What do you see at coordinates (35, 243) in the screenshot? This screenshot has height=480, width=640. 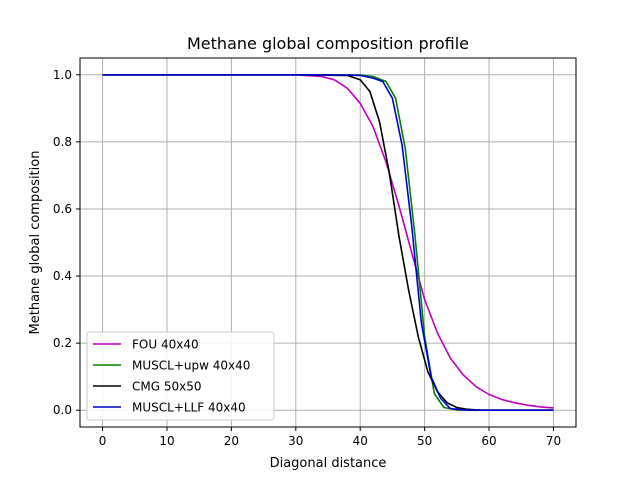 I see `y-axis-label: Methane global composition` at bounding box center [35, 243].